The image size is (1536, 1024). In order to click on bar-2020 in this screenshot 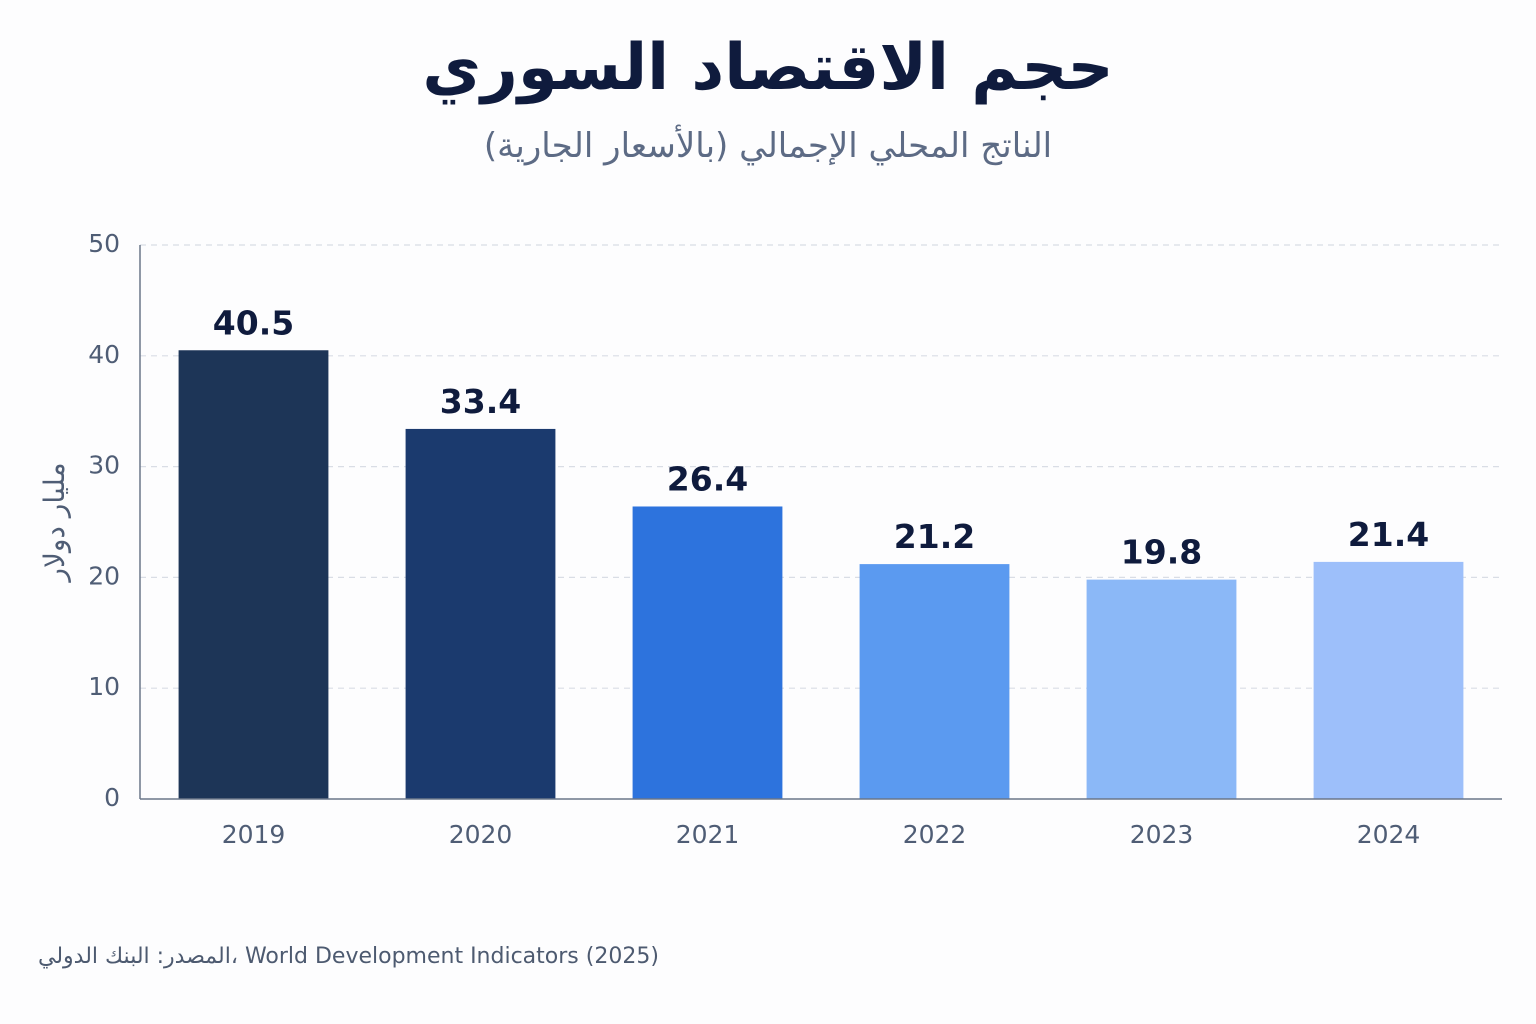, I will do `click(480, 613)`.